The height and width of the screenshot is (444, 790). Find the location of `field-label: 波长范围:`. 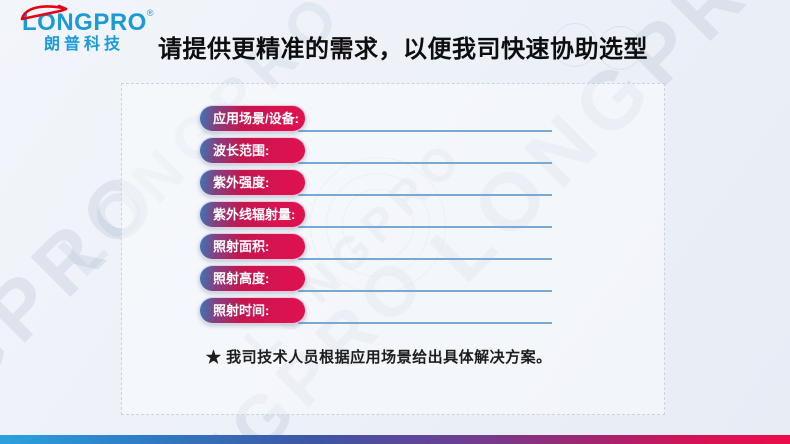

field-label: 波长范围: is located at coordinates (241, 150).